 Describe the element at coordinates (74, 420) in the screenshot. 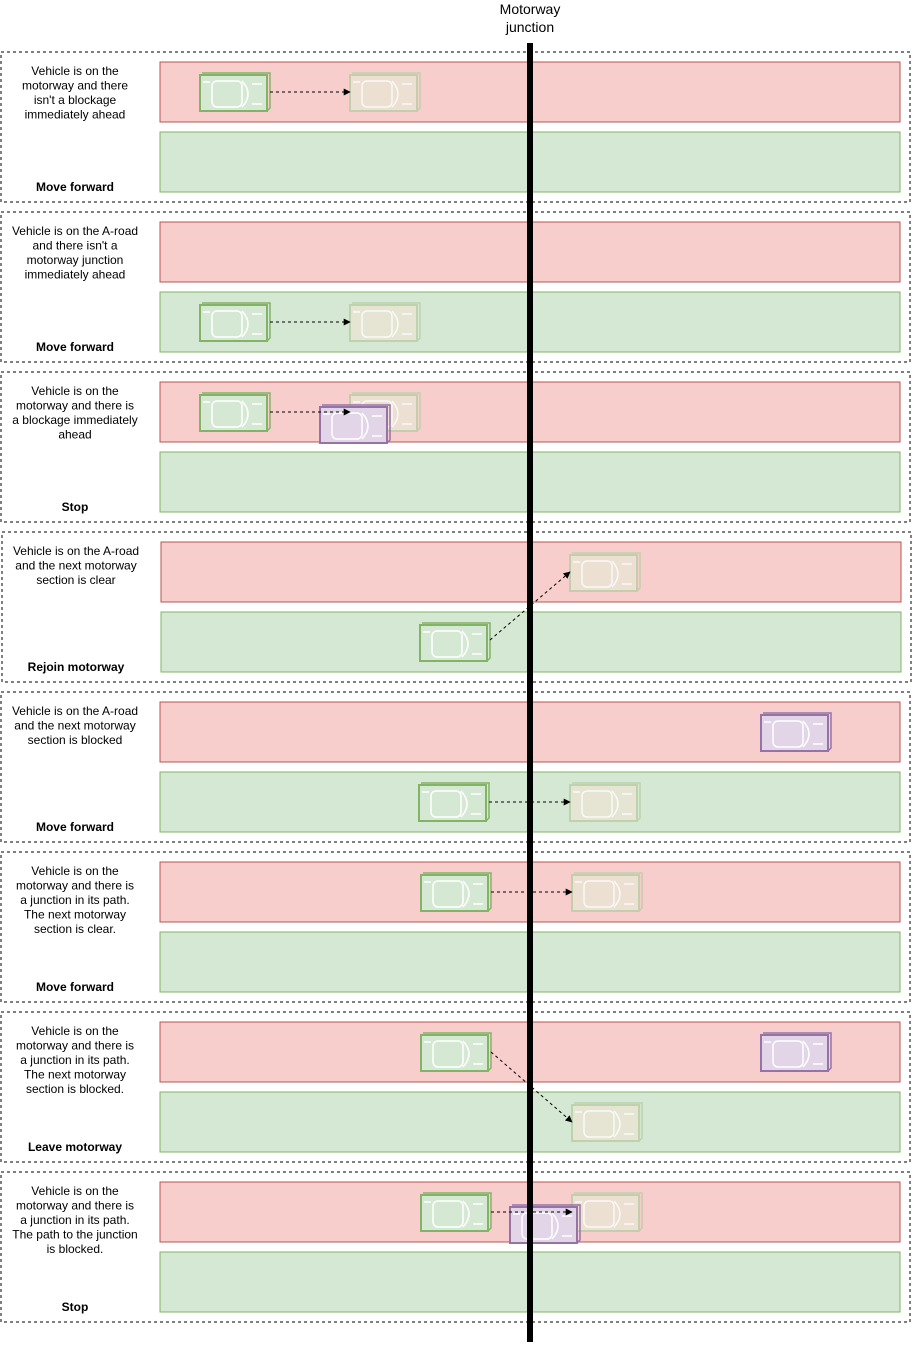

I see `scenario-description-line: a blockage immediately` at that location.